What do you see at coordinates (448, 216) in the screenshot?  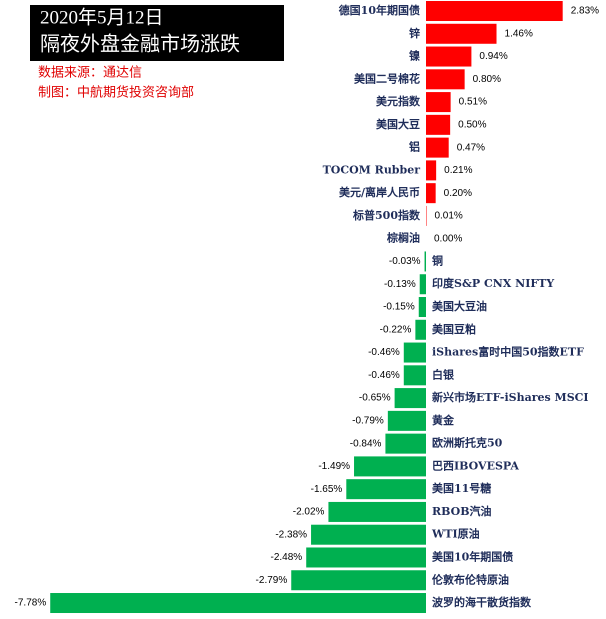 I see `value-label: 0.01%` at bounding box center [448, 216].